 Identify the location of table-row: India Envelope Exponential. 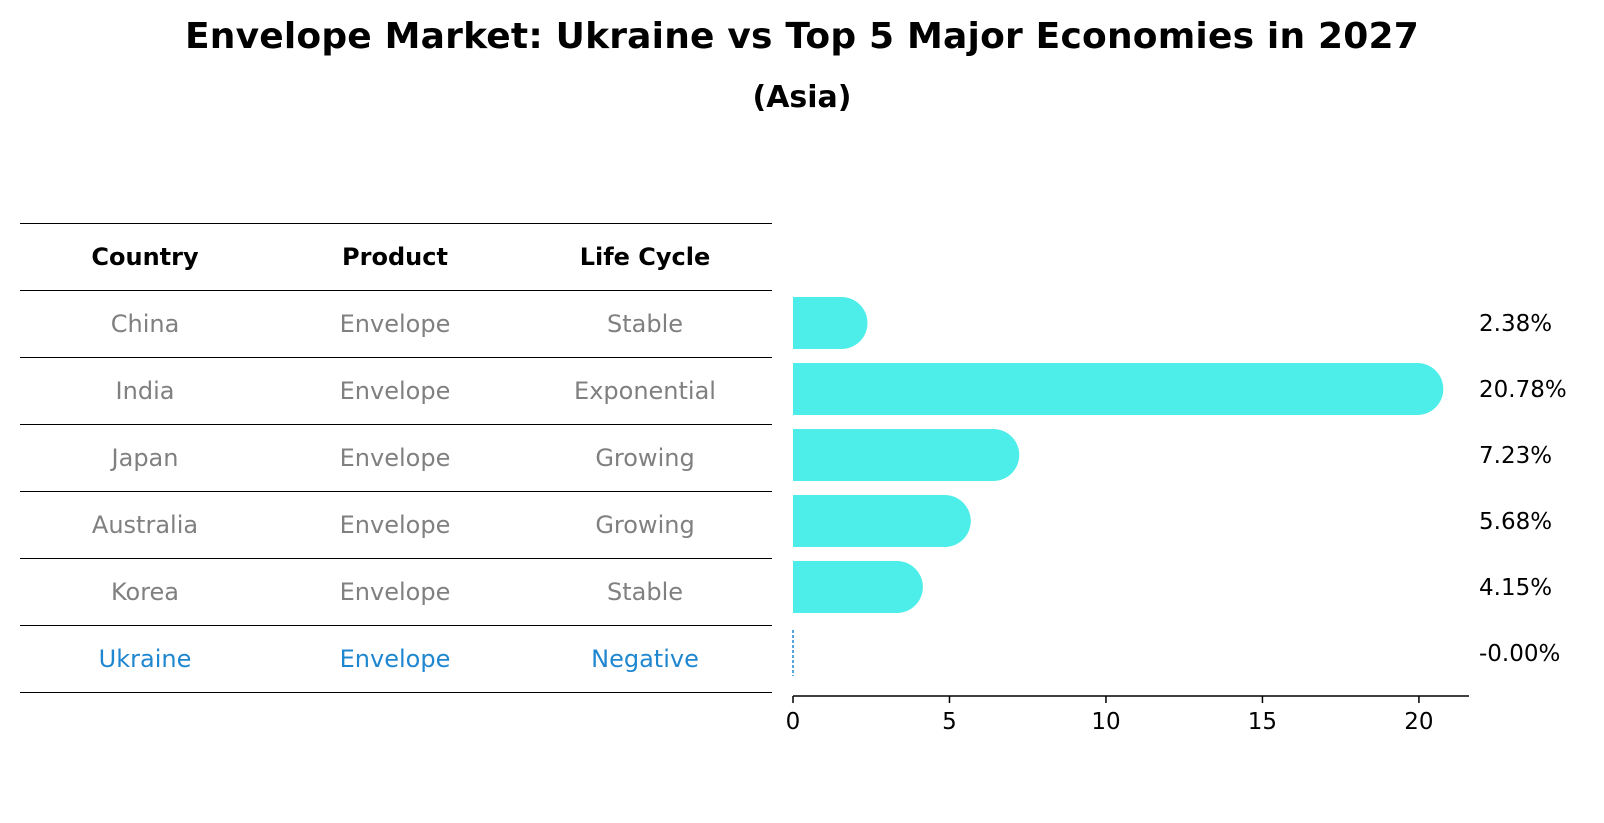
(396, 390).